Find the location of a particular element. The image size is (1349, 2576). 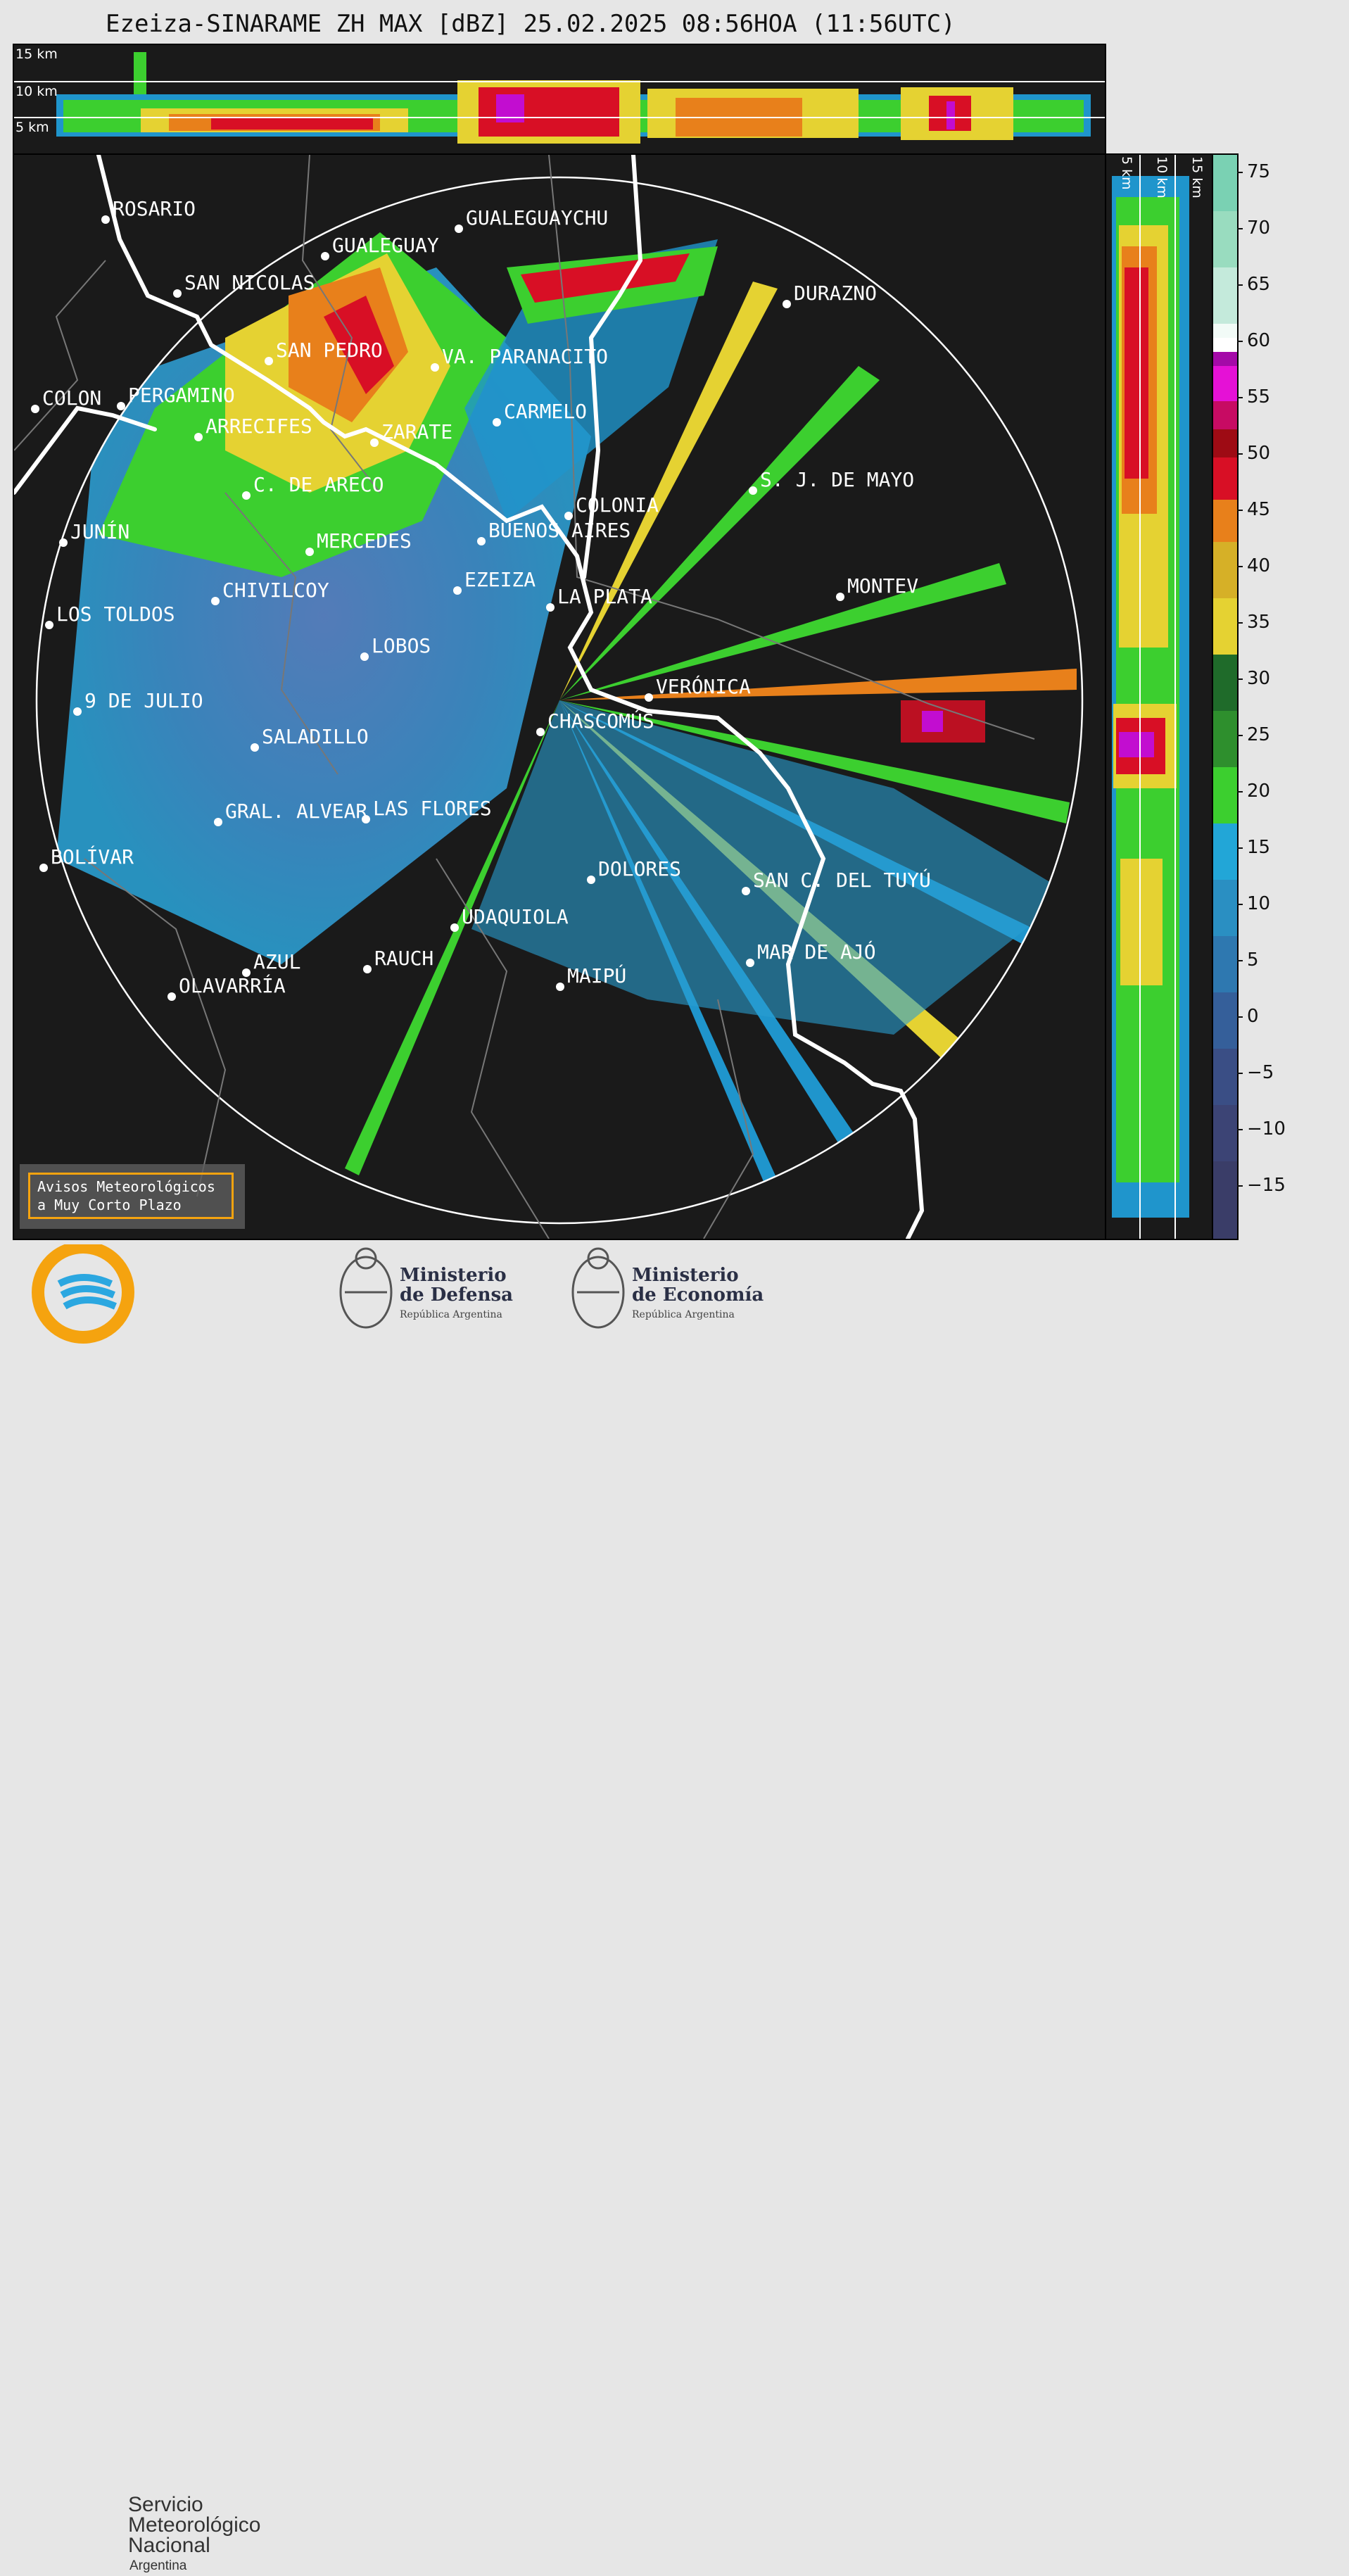

colorbar-tick-label: 25 is located at coordinates (1259, 734).